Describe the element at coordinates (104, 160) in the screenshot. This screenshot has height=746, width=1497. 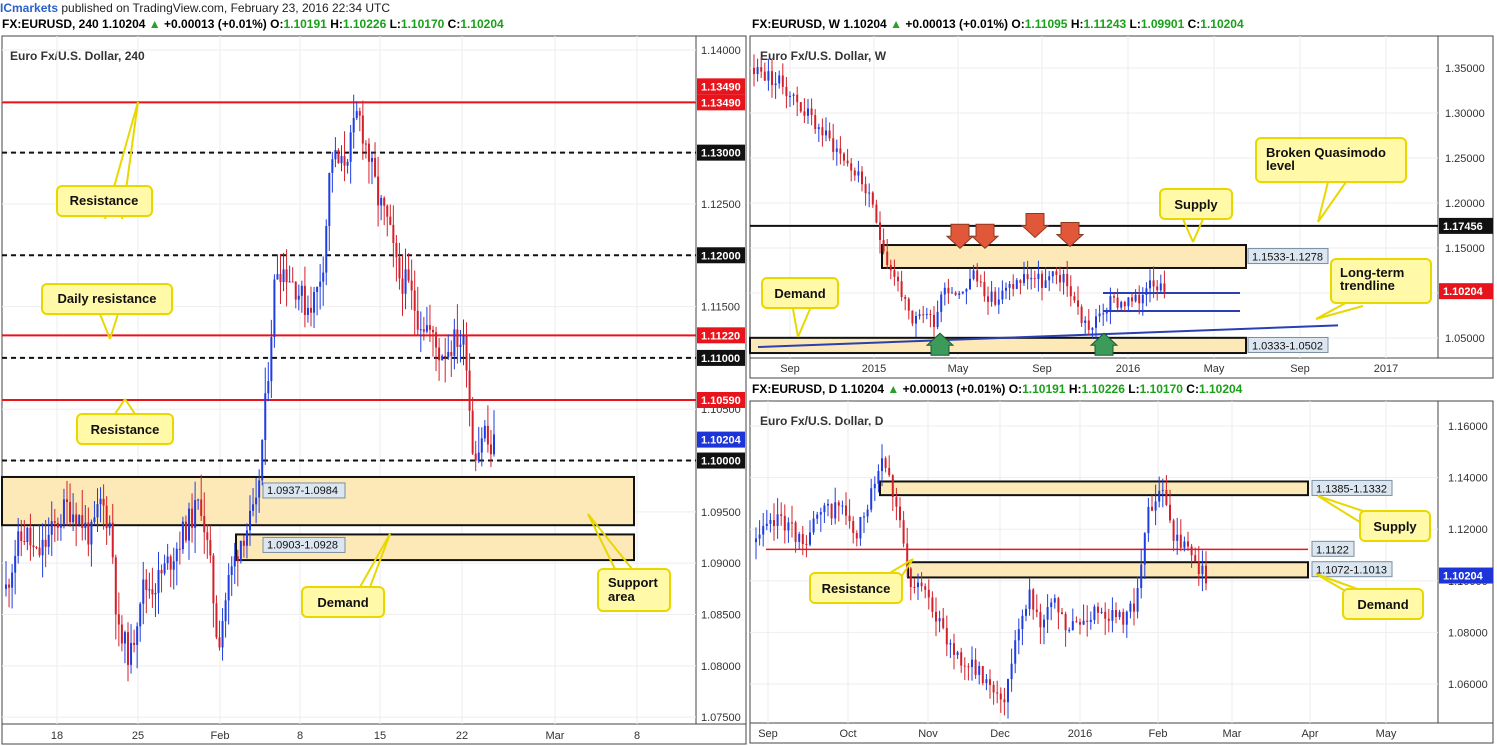
I see `h4-callout-resistance-top: Resistance` at that location.